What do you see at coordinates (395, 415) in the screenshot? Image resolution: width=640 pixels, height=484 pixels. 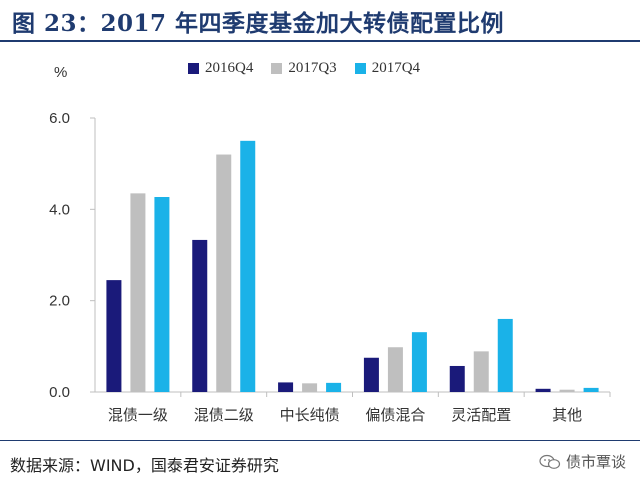 I see `x-category-label: 偏债混合` at bounding box center [395, 415].